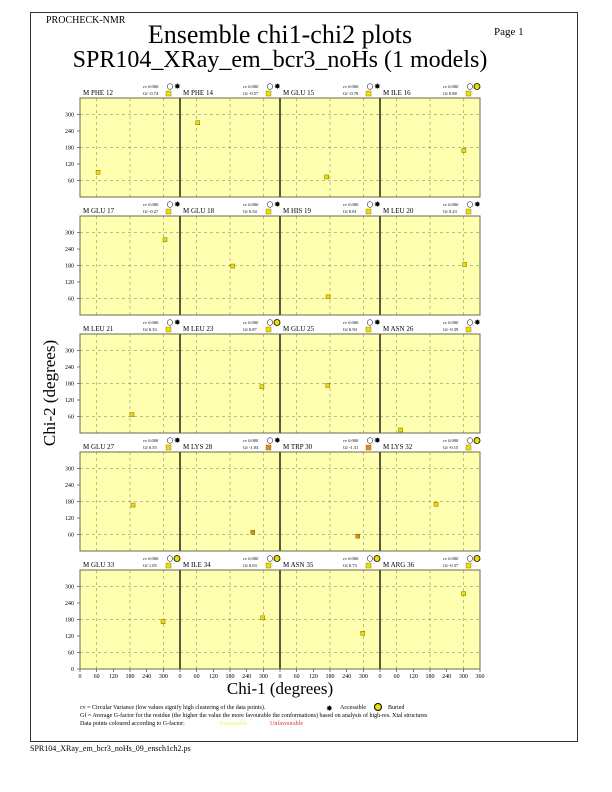 The height and width of the screenshot is (792, 612). I want to click on panel-gf-value: Gf 0.55, so click(150, 447).